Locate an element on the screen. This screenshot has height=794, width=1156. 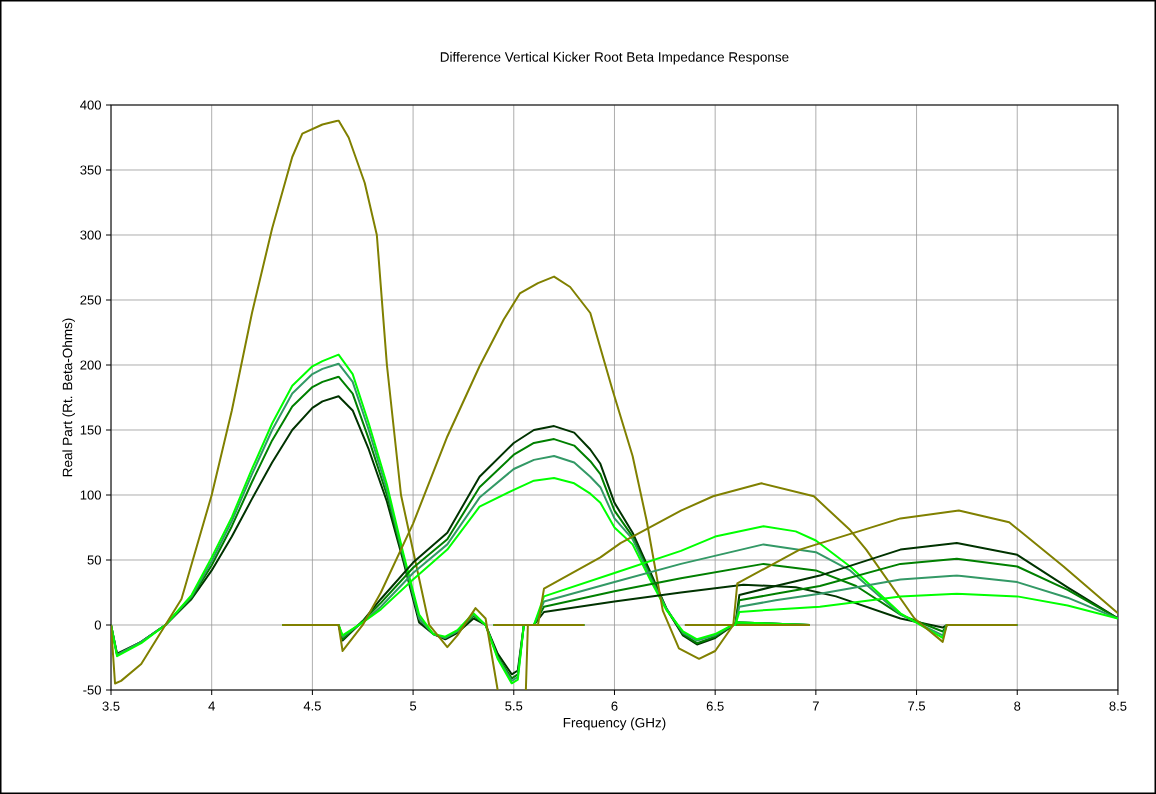
y-tick-label: -50 is located at coordinates (92, 690).